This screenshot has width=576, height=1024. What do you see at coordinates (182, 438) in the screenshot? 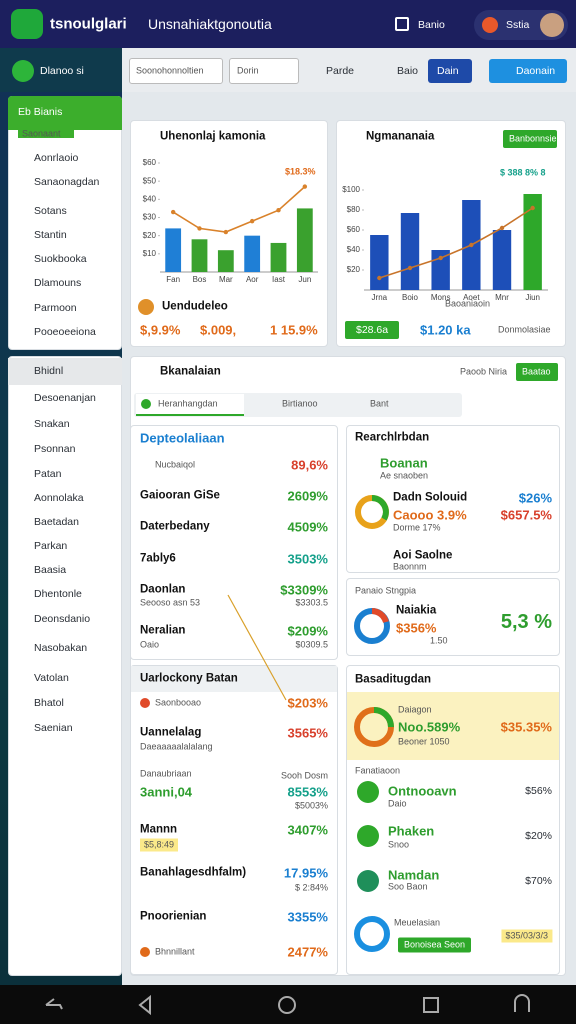
I see `list-text: Depteolaliaan` at bounding box center [182, 438].